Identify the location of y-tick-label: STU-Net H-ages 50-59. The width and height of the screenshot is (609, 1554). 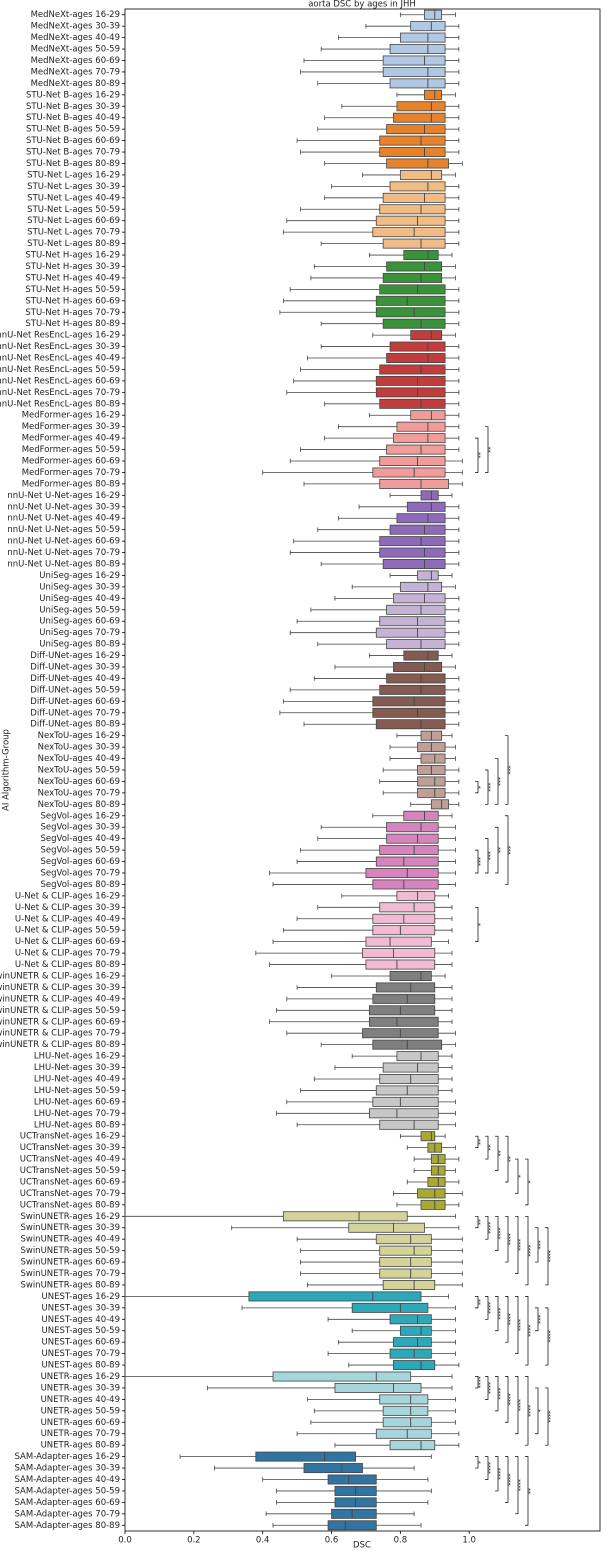
(72, 290).